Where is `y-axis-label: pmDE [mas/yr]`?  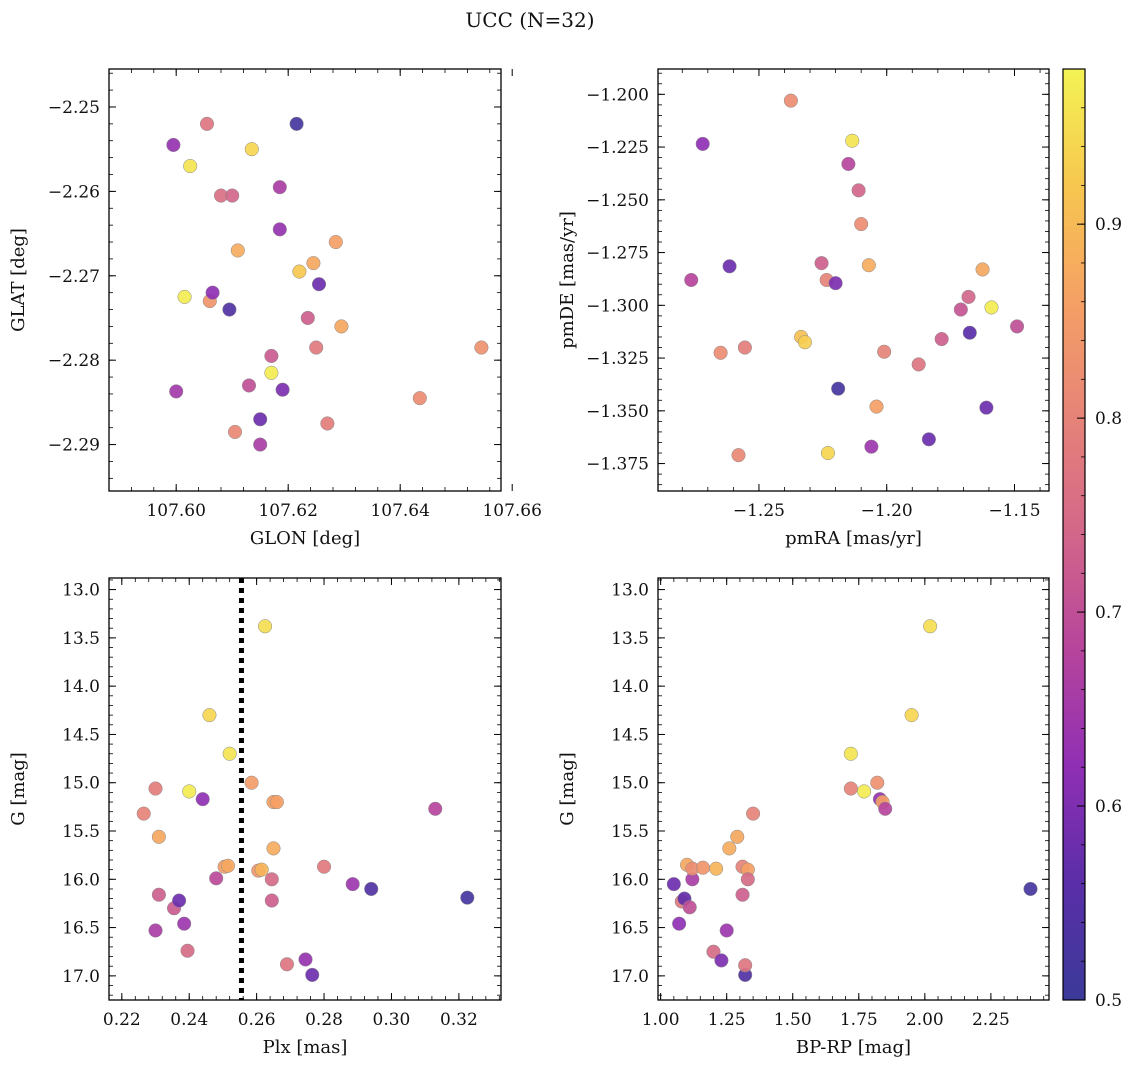 y-axis-label: pmDE [mas/yr] is located at coordinates (567, 280).